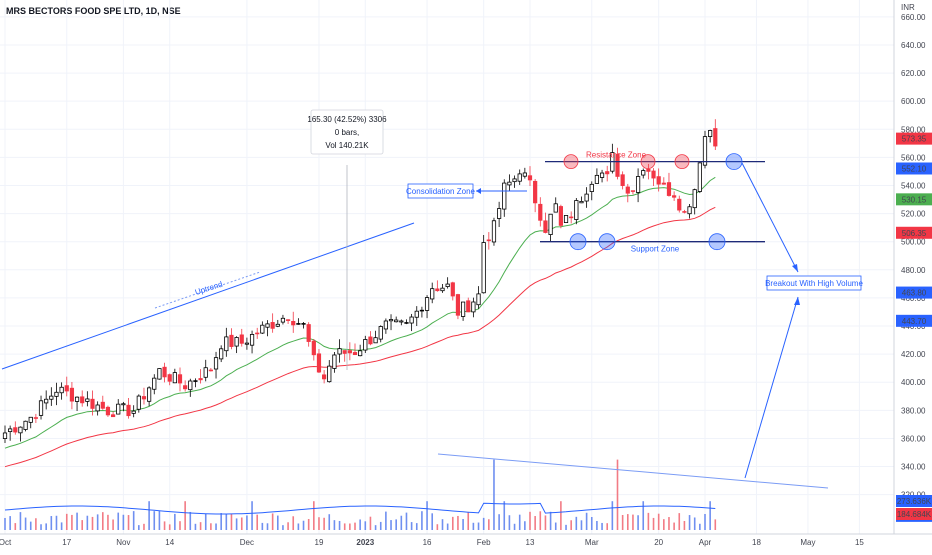  Describe the element at coordinates (913, 438) in the screenshot. I see `y-tick-label: 360.00` at that location.